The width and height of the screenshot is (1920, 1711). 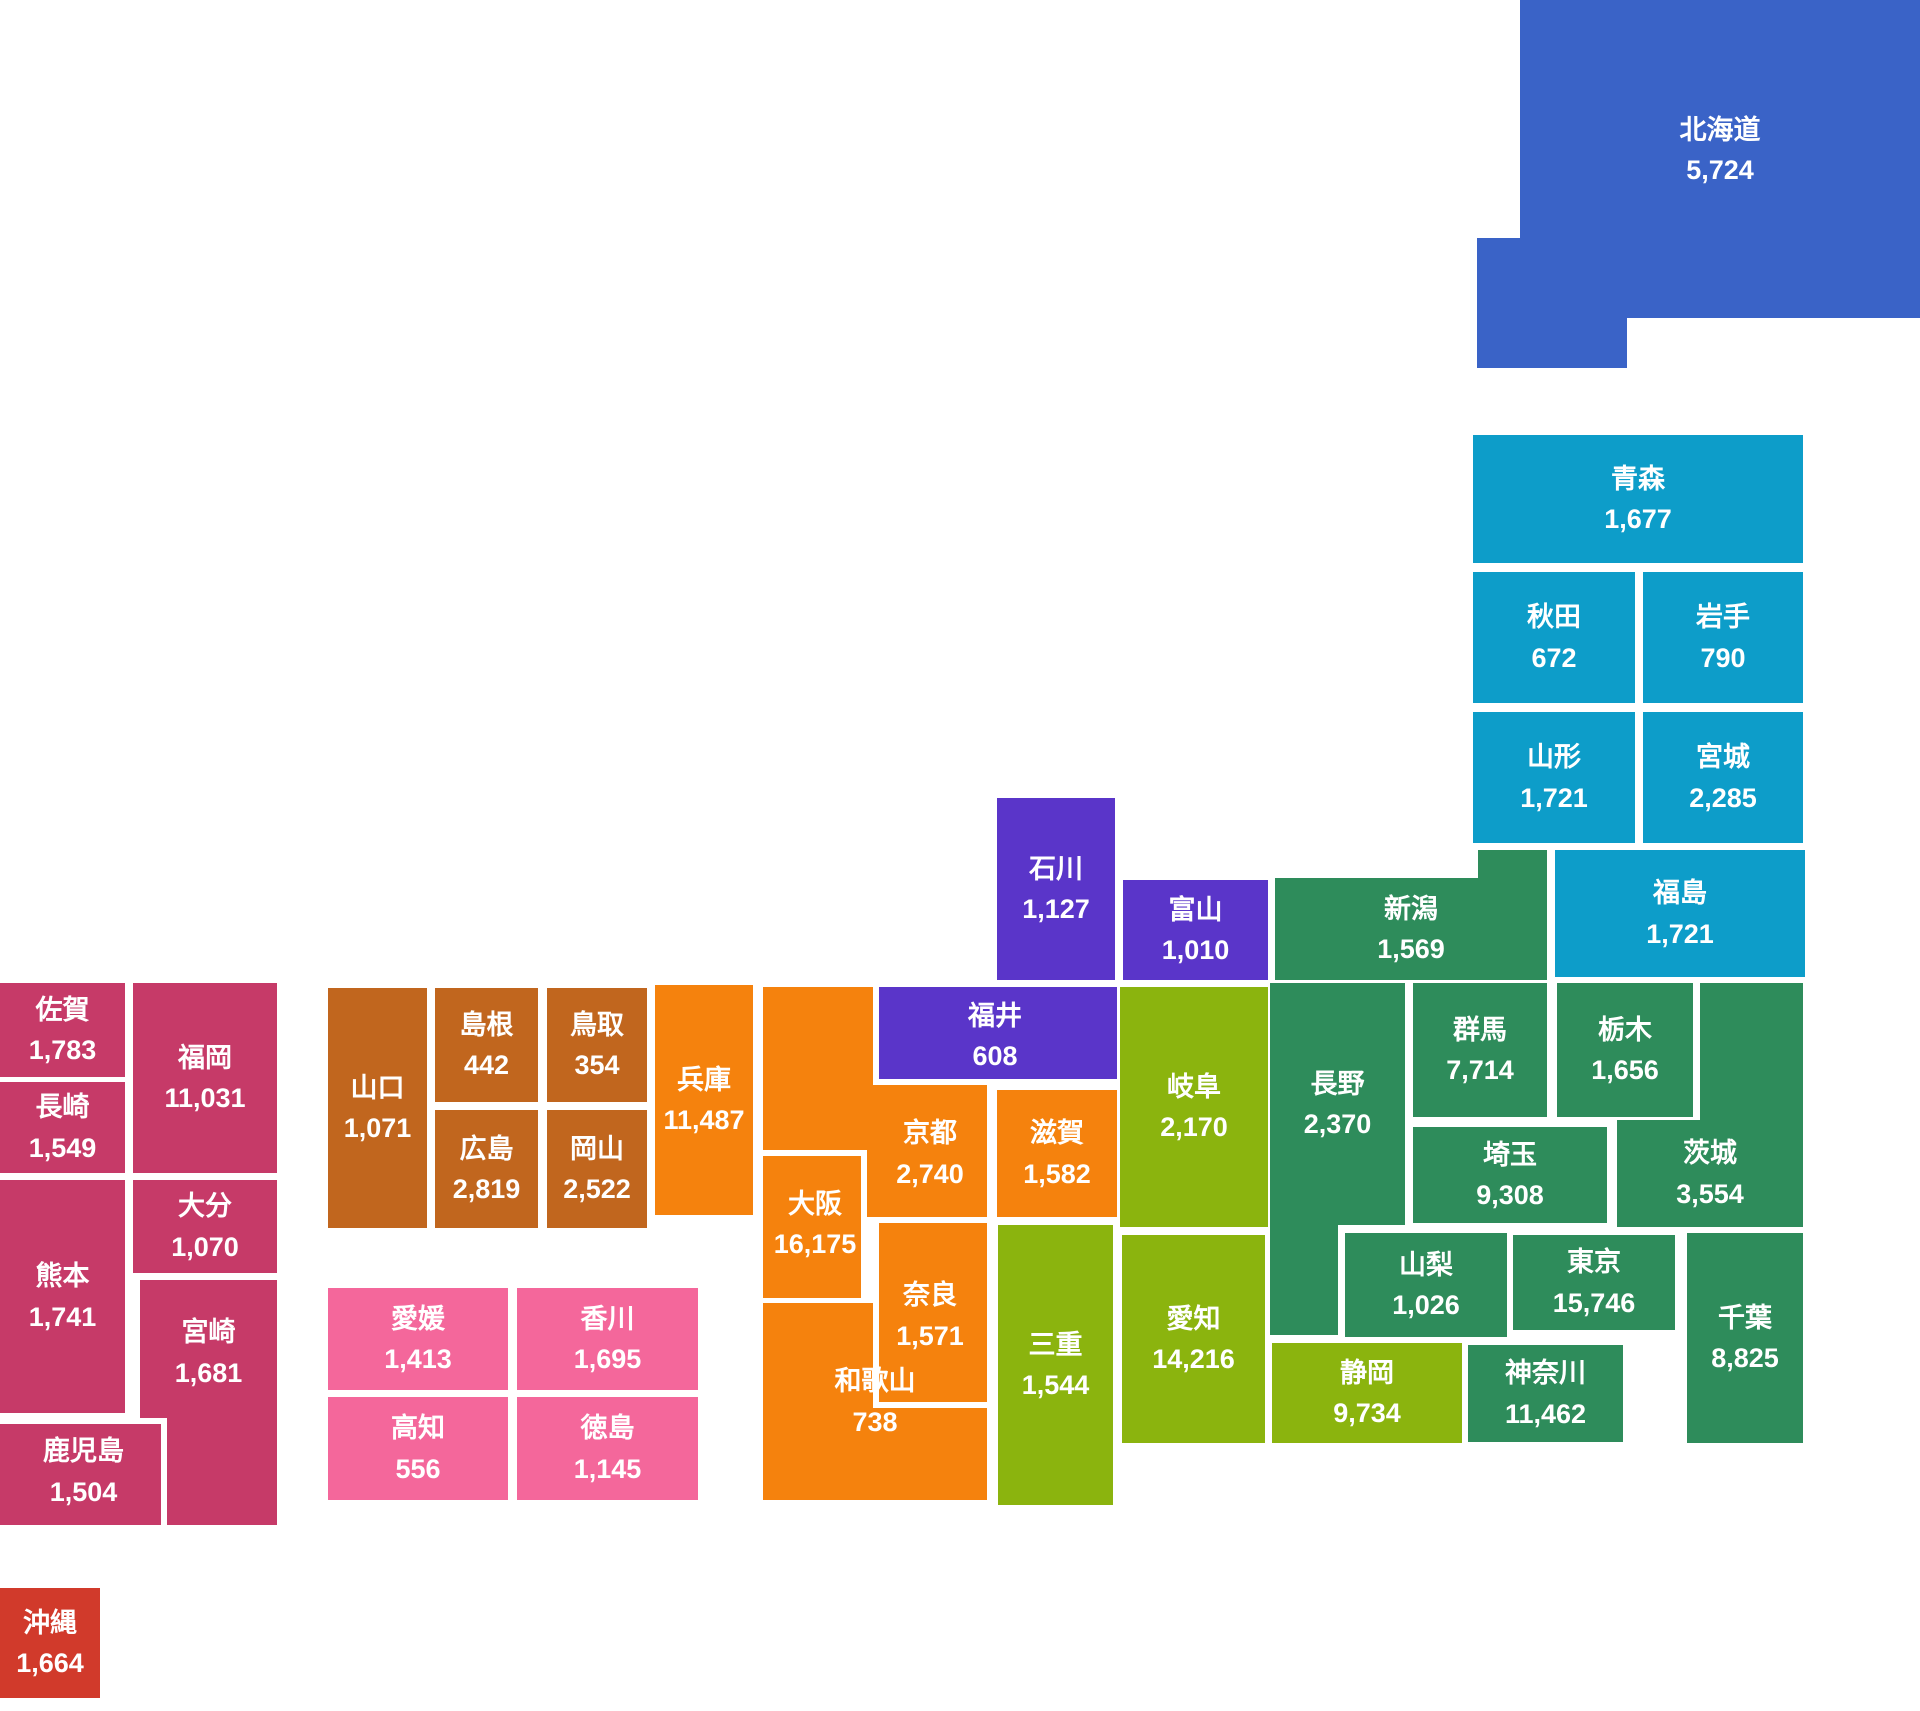 What do you see at coordinates (62, 1296) in the screenshot?
I see `tile-kumamoto` at bounding box center [62, 1296].